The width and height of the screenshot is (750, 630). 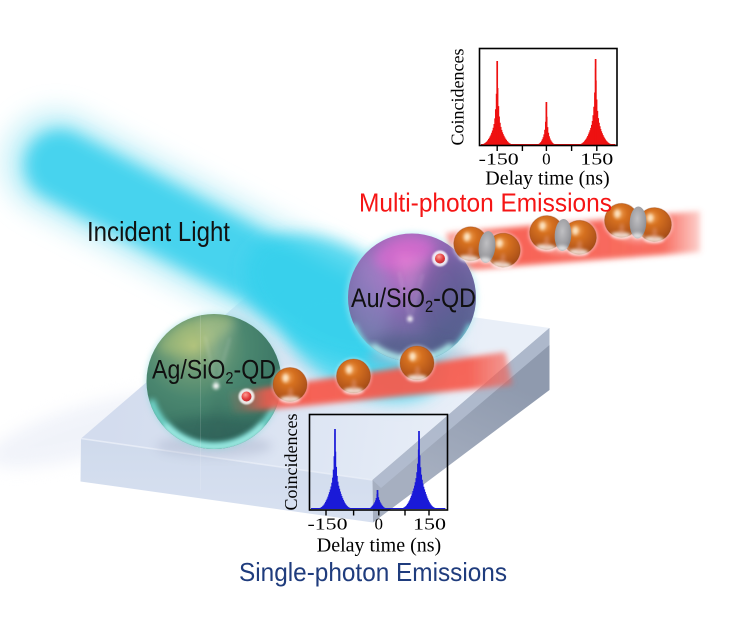 I want to click on svg-text: Incident Light, so click(x=158, y=231).